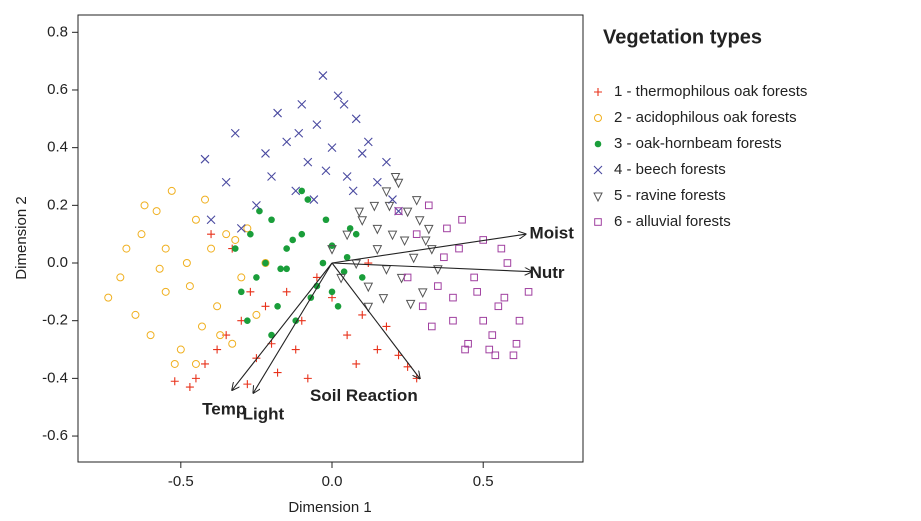 The width and height of the screenshot is (921, 521). Describe the element at coordinates (57, 89) in the screenshot. I see `y-tick-label: 0.6` at that location.